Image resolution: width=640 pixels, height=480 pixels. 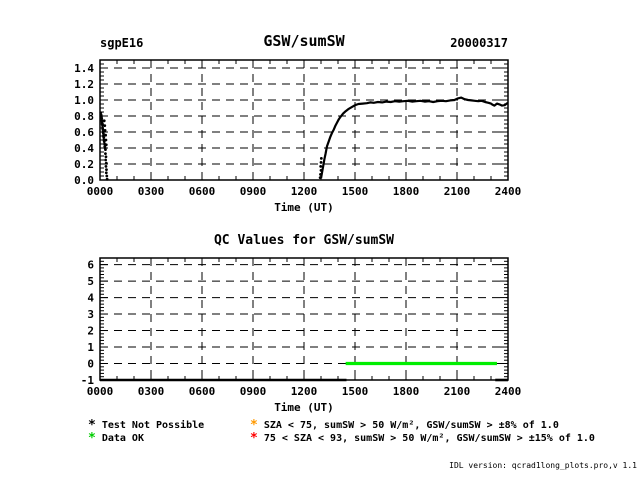 What do you see at coordinates (304, 207) in the screenshot?
I see `chart1-xaxis-title: Time (UT)` at bounding box center [304, 207].